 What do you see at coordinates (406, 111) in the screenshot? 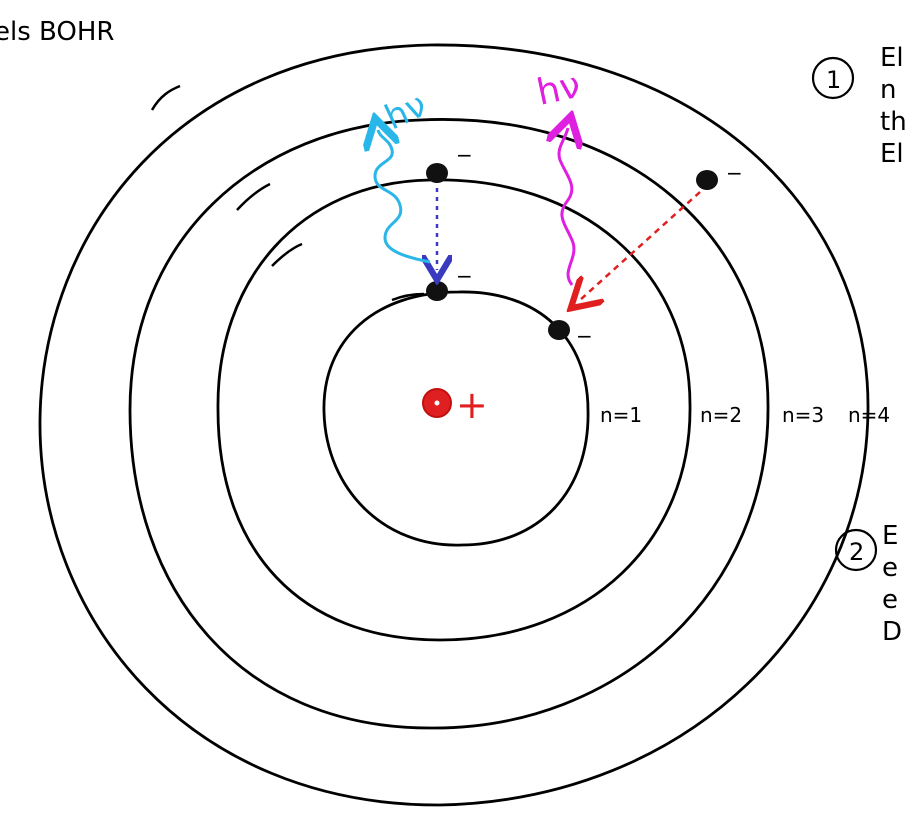
I see `photon-label-cyan: hν` at bounding box center [406, 111].